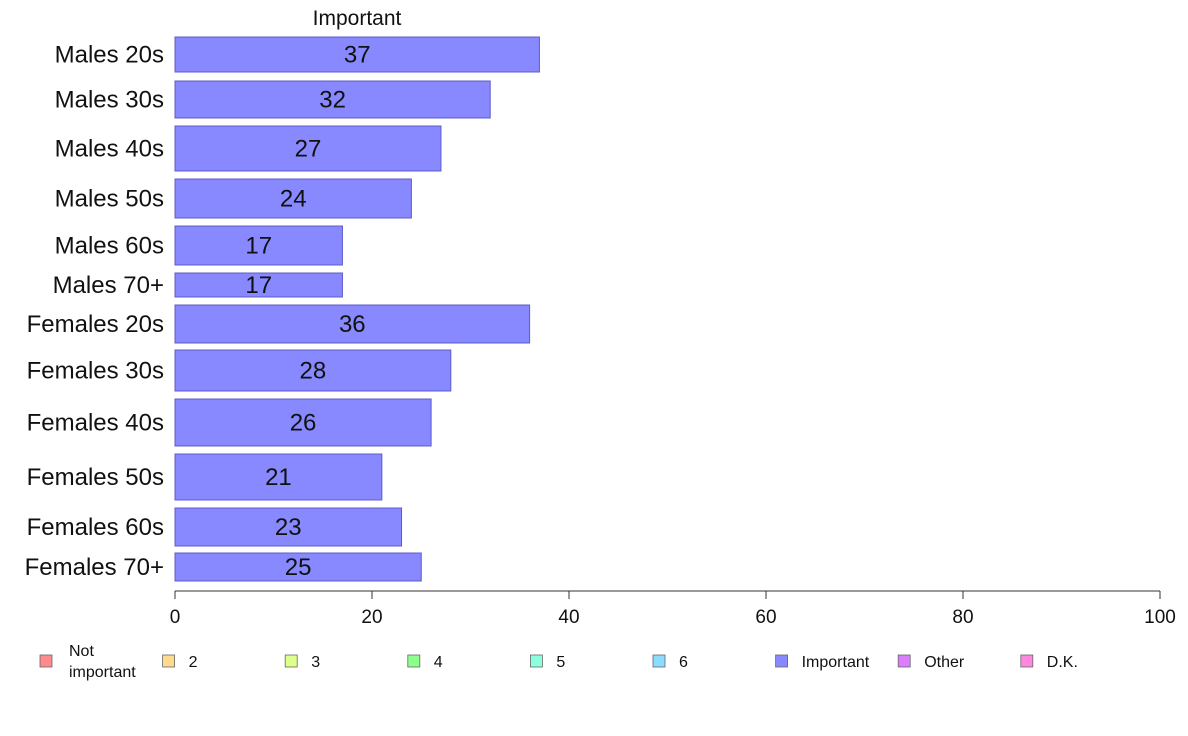 This screenshot has height=736, width=1188. What do you see at coordinates (1027, 661) in the screenshot?
I see `legend-swatch-d-k` at bounding box center [1027, 661].